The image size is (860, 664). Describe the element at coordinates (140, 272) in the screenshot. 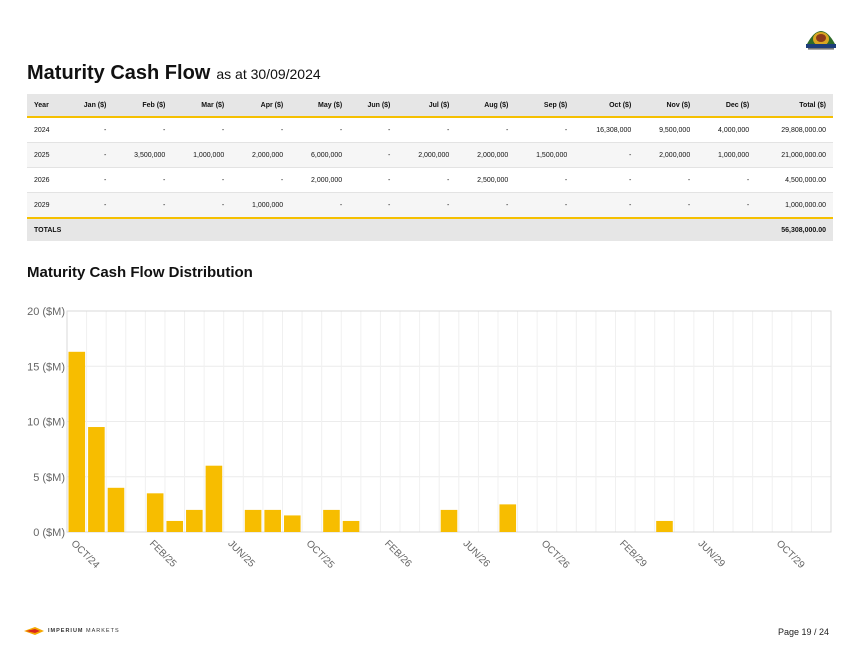

I see `chart-title: Maturity Cash Flow Distribution` at that location.